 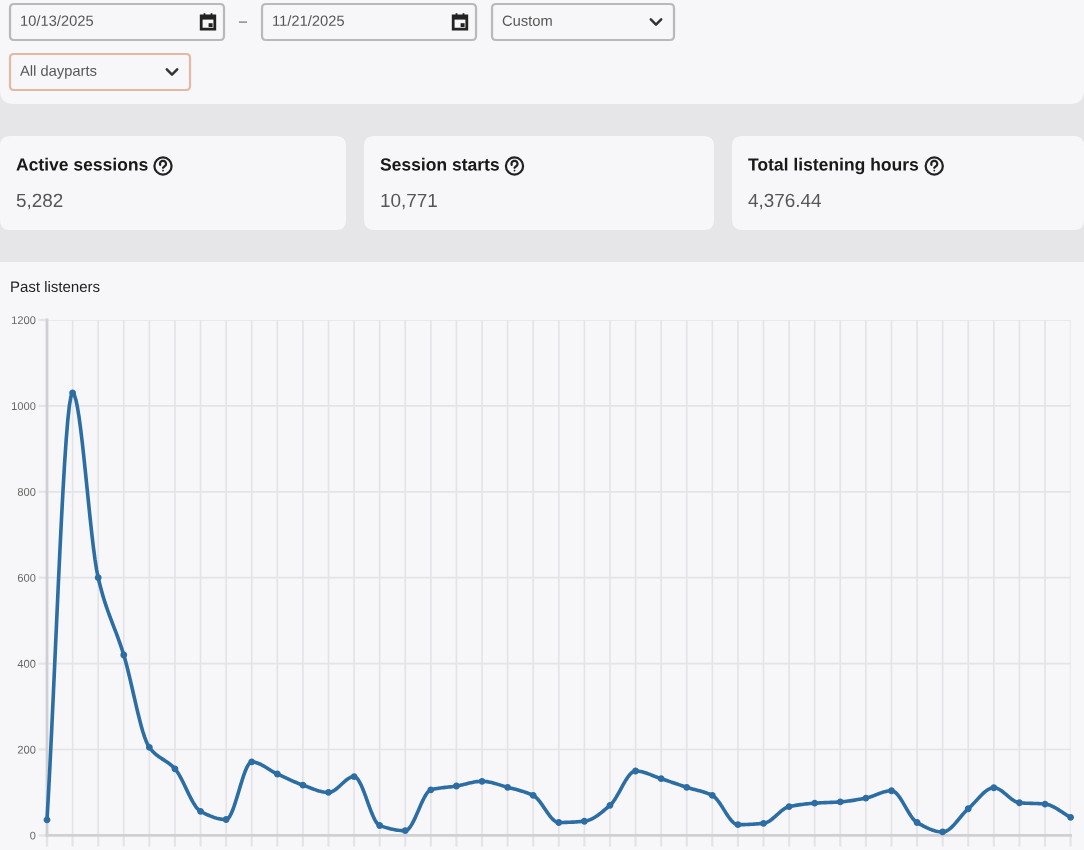 I want to click on text: Active sessions, so click(x=82, y=164).